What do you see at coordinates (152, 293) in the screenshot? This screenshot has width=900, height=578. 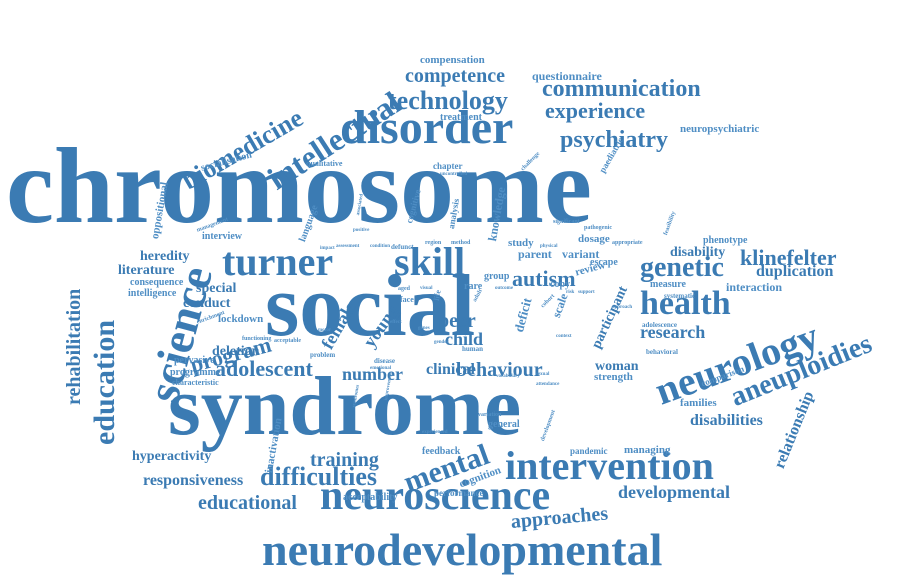 I see `word-intelligence: intelligence` at bounding box center [152, 293].